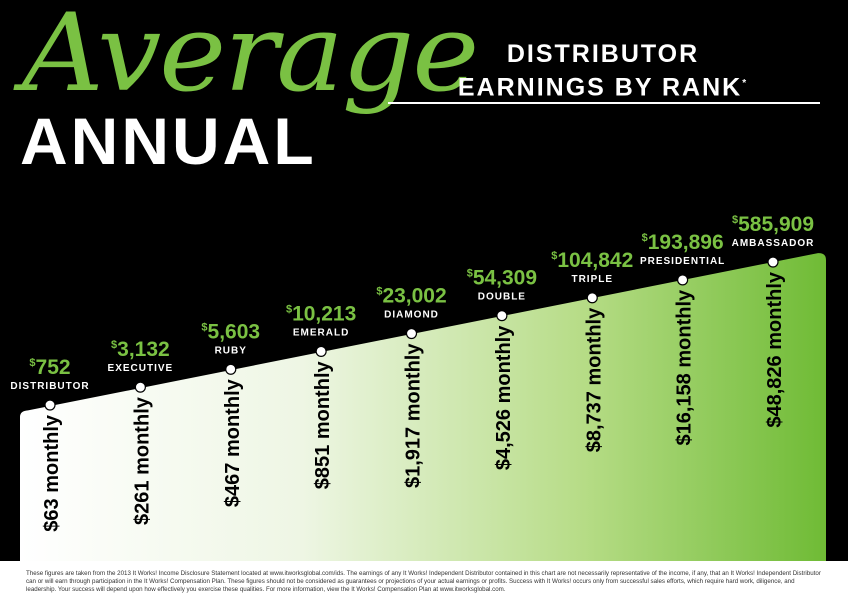  I want to click on rank-label-7: PRESIDENTIAL, so click(682, 261).